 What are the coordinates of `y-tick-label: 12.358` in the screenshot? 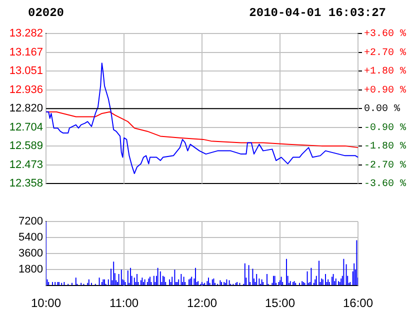 It's located at (26, 184).